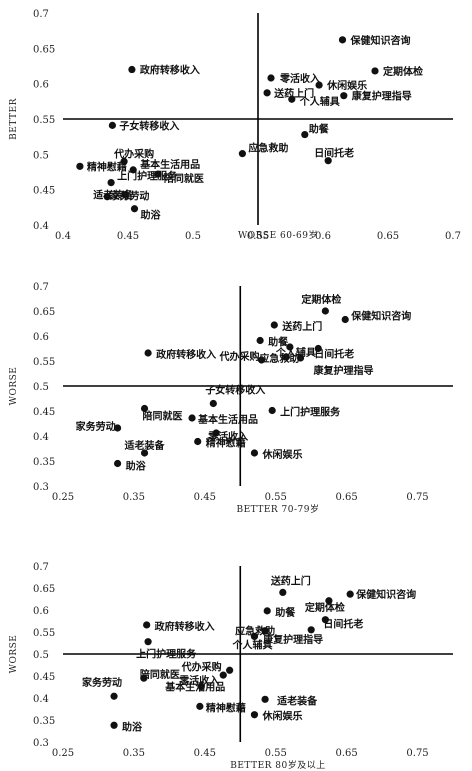 This screenshot has height=771, width=472. I want to click on data-point-label: 日间托老, so click(334, 354).